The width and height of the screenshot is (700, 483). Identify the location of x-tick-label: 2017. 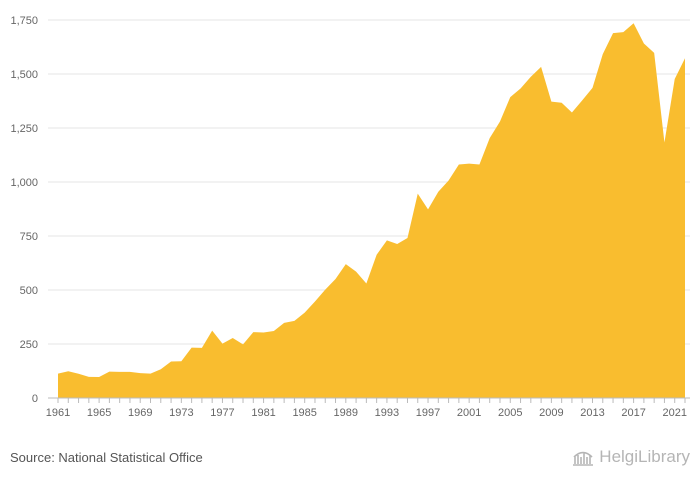
(633, 413).